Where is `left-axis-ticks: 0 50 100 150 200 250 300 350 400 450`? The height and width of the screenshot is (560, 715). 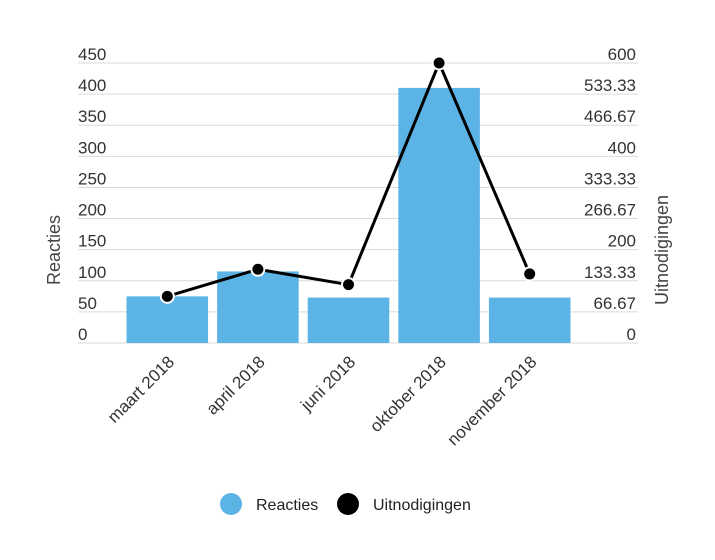
left-axis-ticks: 0 50 100 150 200 250 300 350 400 450 is located at coordinates (92, 194).